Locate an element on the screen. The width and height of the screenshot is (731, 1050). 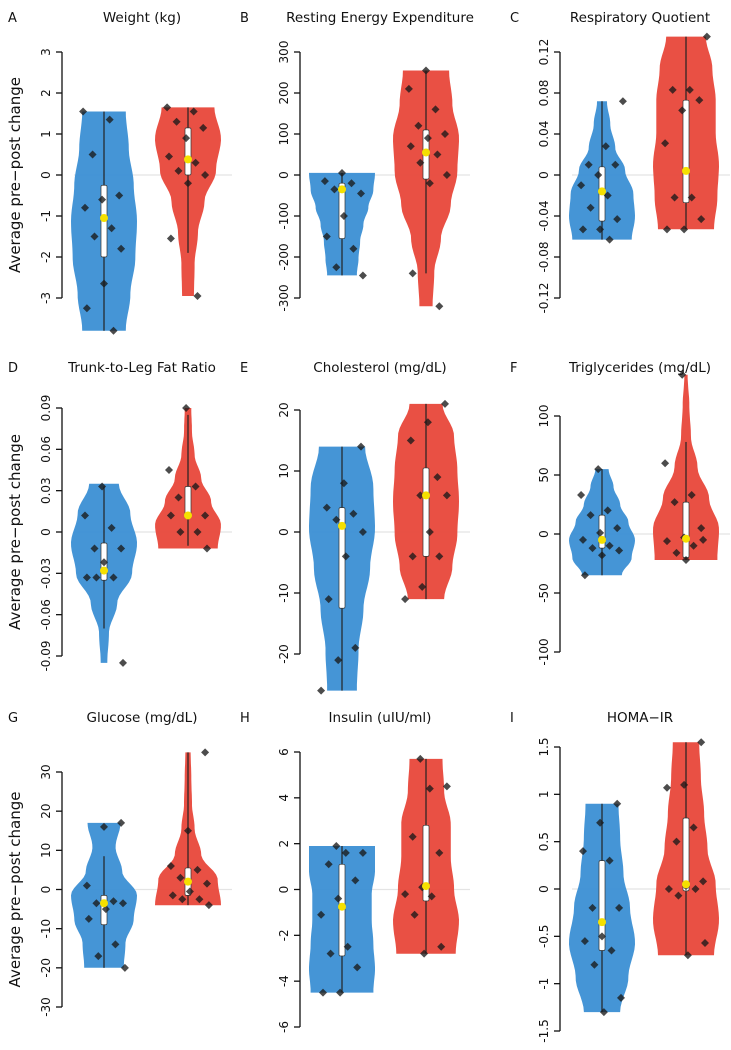
y-tick-label: 6 is located at coordinates (284, 752).